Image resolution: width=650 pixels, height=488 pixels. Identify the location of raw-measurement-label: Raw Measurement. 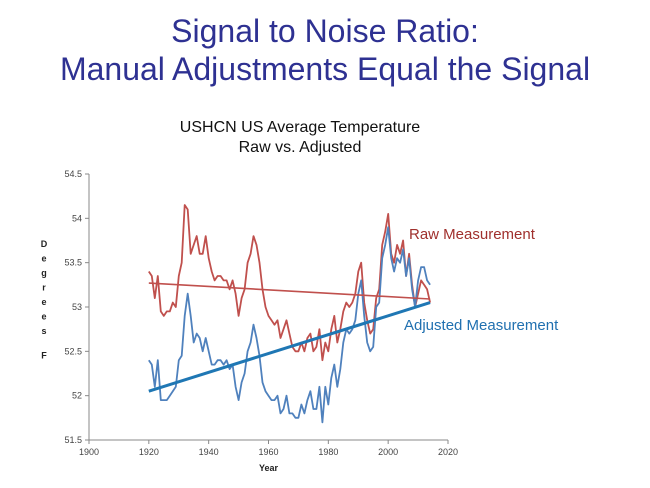
(472, 234).